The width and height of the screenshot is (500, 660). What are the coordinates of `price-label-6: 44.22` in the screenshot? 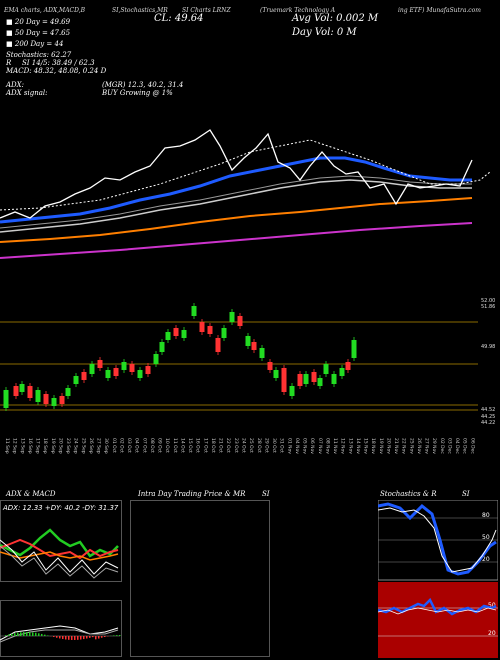 It's located at (488, 423).